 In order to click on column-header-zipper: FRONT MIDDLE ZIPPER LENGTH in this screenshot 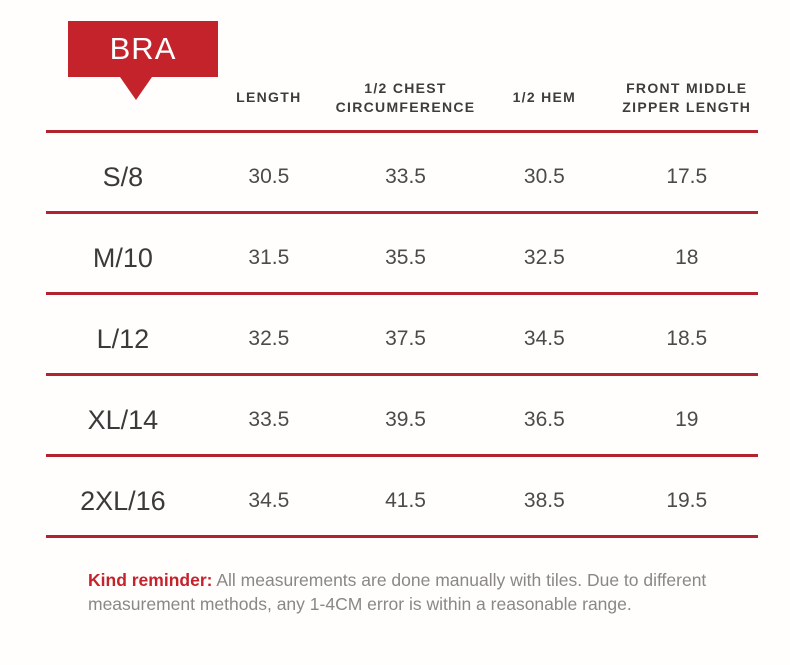, I will do `click(687, 97)`.